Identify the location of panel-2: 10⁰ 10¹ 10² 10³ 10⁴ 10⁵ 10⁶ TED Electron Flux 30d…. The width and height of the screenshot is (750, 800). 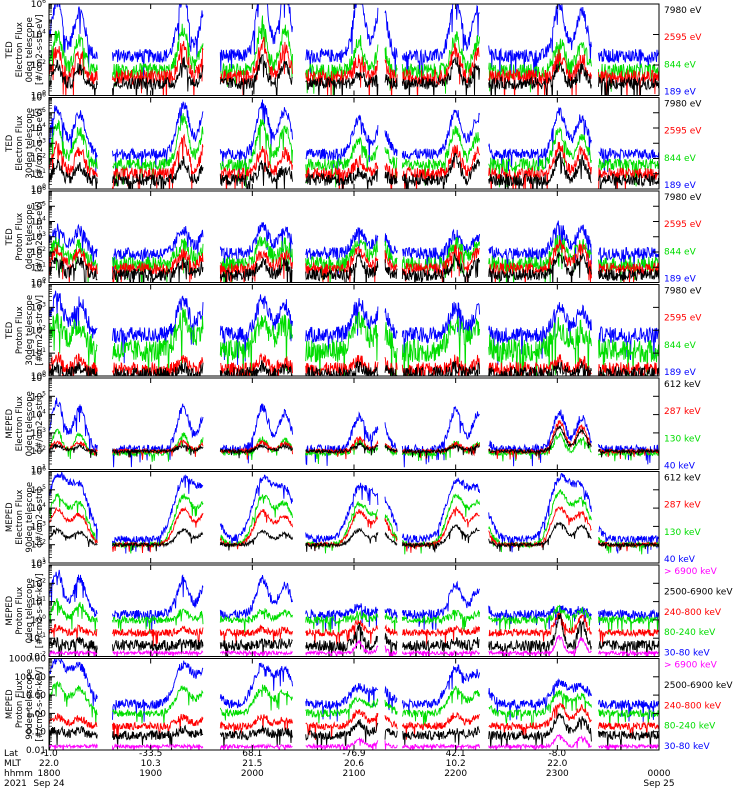
(353, 144).